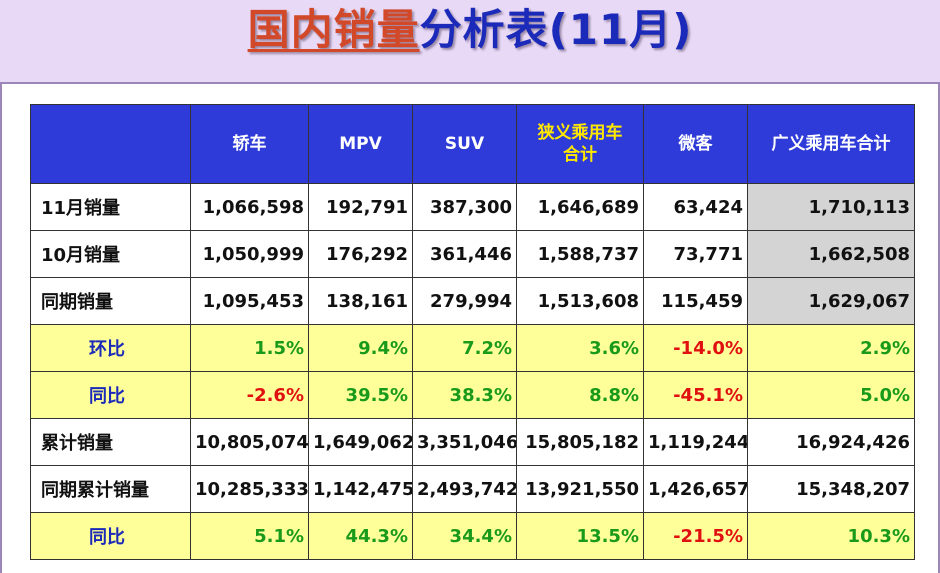  I want to click on table-cell: 2.9%, so click(831, 348).